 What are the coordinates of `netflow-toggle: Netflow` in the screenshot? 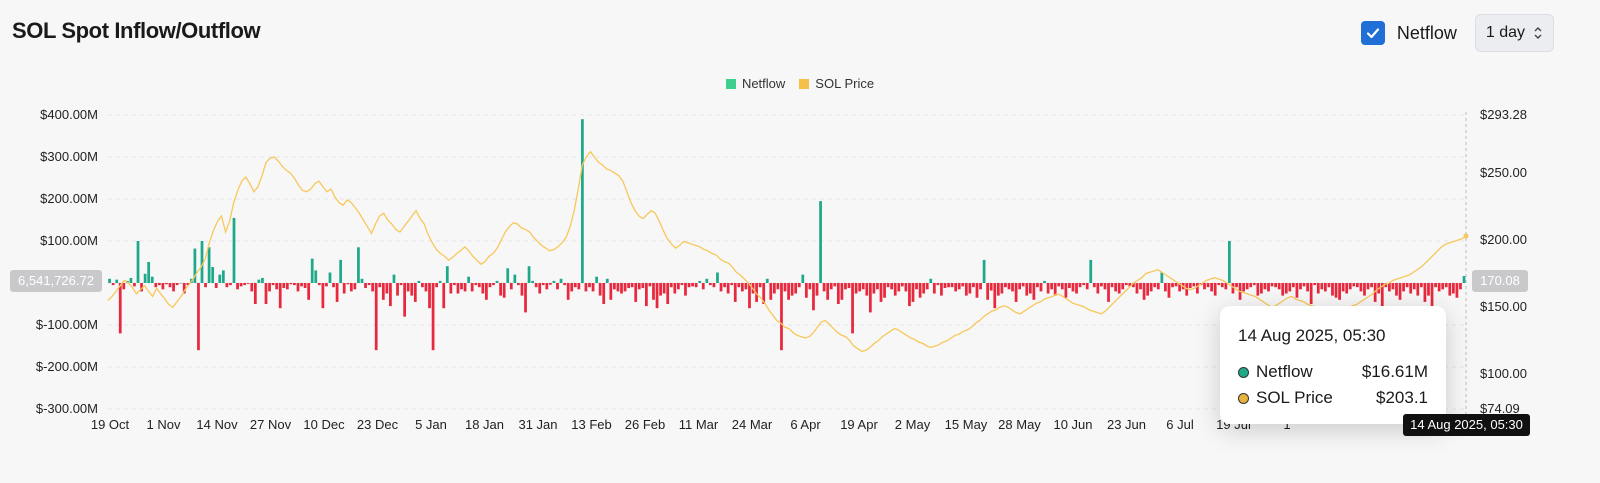 It's located at (1408, 33).